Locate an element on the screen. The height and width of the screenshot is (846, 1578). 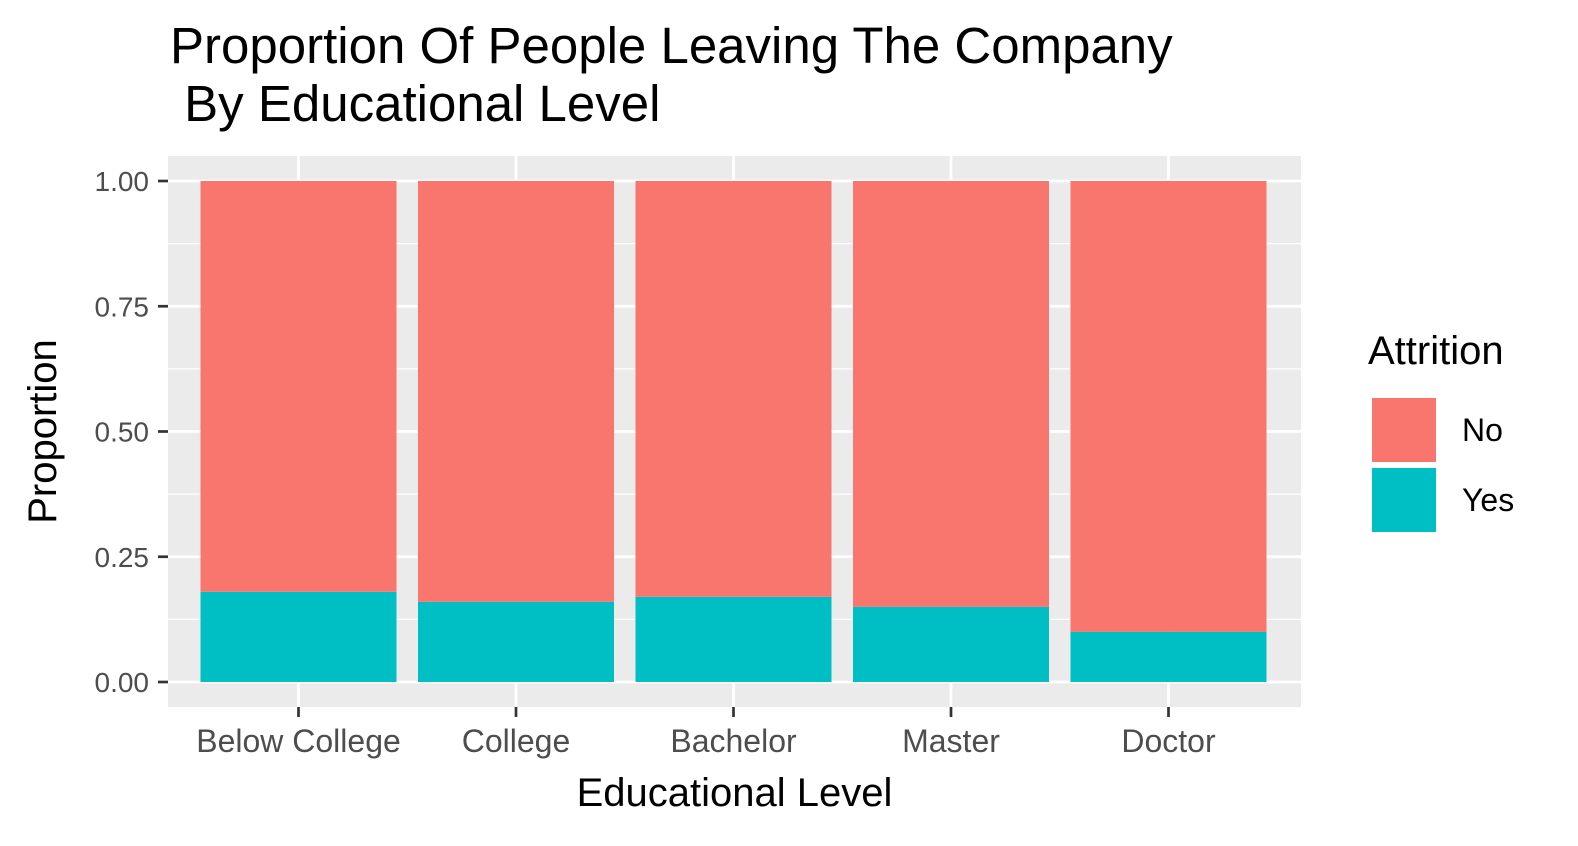
bar-no-master is located at coordinates (951, 394).